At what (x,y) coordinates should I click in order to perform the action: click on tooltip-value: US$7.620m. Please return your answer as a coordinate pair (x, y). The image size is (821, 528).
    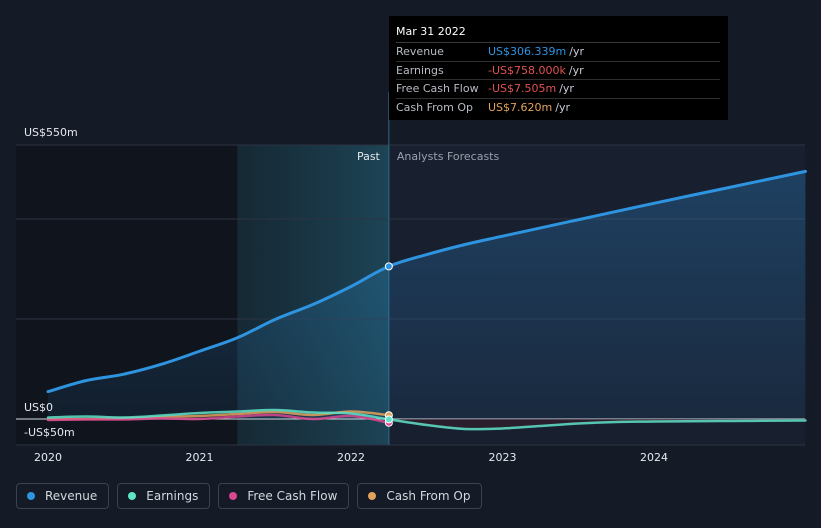
    Looking at the image, I should click on (520, 107).